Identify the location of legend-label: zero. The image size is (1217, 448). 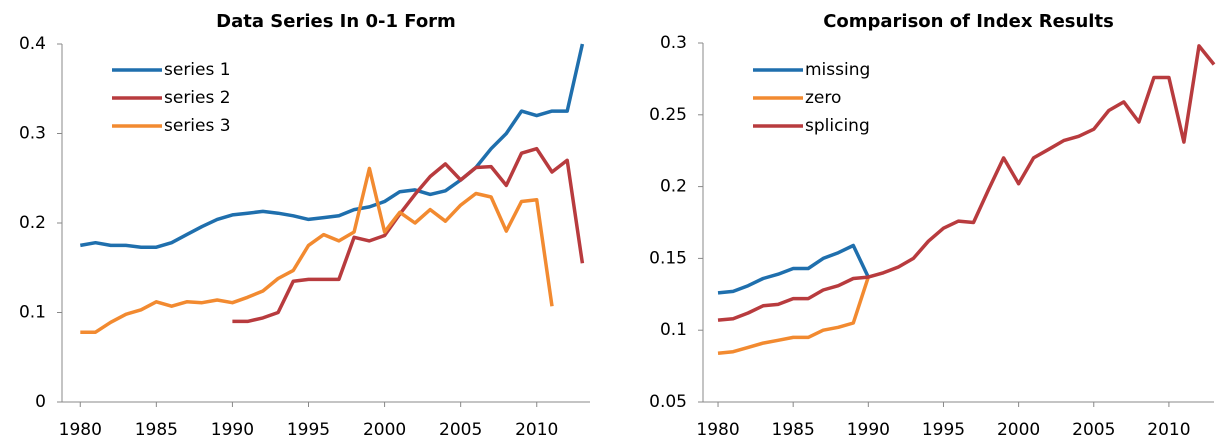
(823, 98).